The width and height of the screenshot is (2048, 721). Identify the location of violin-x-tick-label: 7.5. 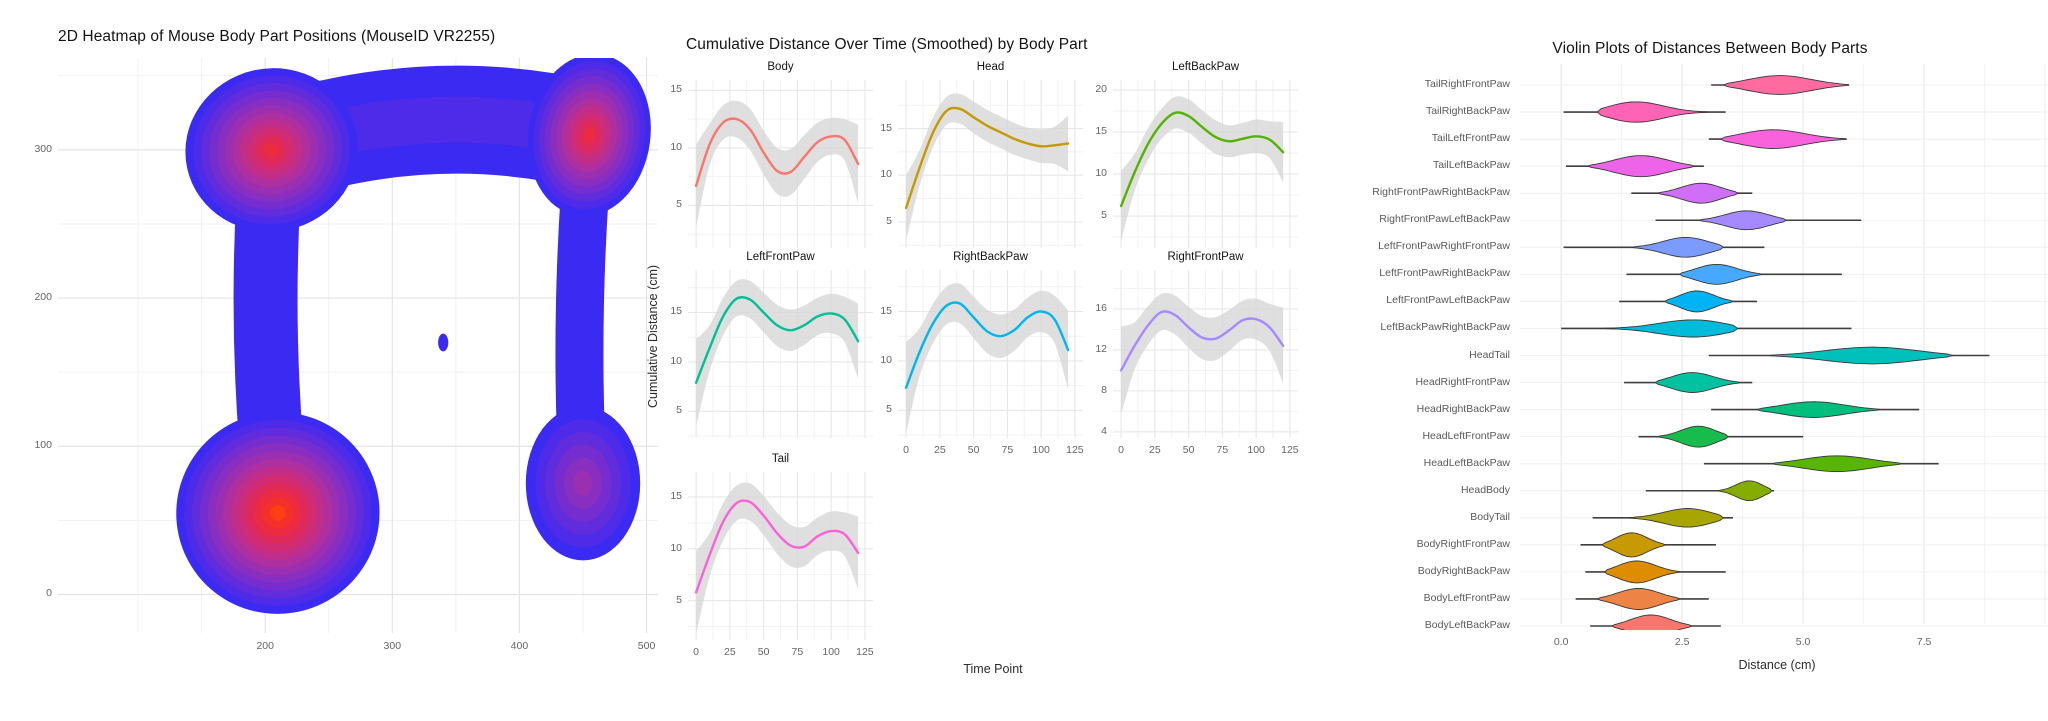
(1924, 642).